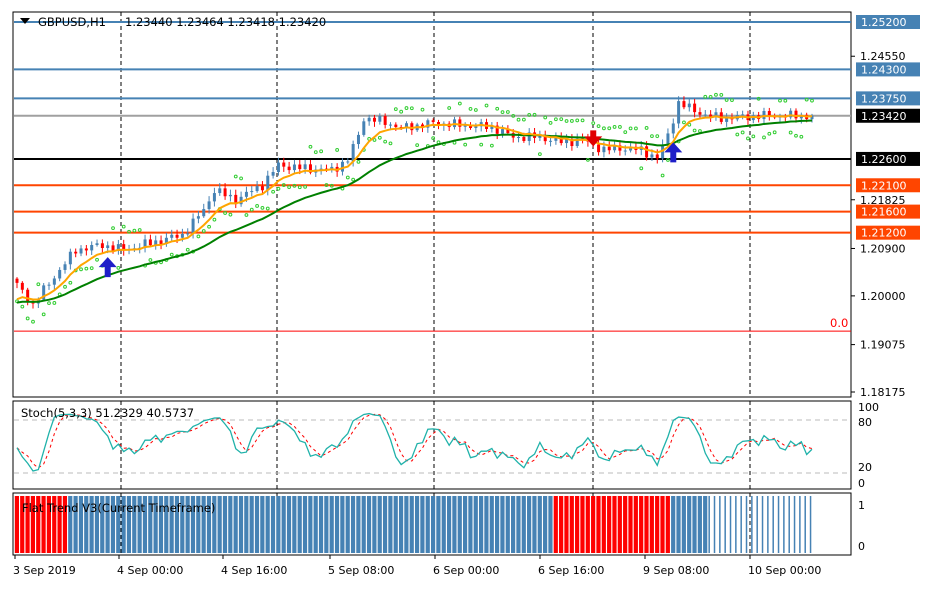 The height and width of the screenshot is (599, 941). Describe the element at coordinates (414, 442) in the screenshot. I see `stochastic-main-line` at that location.